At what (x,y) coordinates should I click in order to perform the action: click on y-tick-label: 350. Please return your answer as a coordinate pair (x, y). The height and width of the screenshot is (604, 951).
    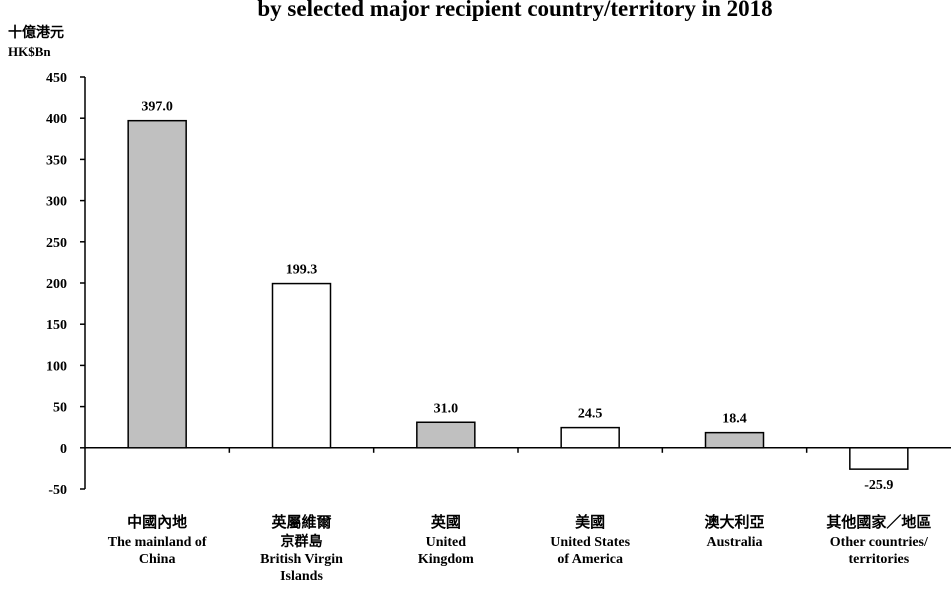
    Looking at the image, I should click on (56, 160).